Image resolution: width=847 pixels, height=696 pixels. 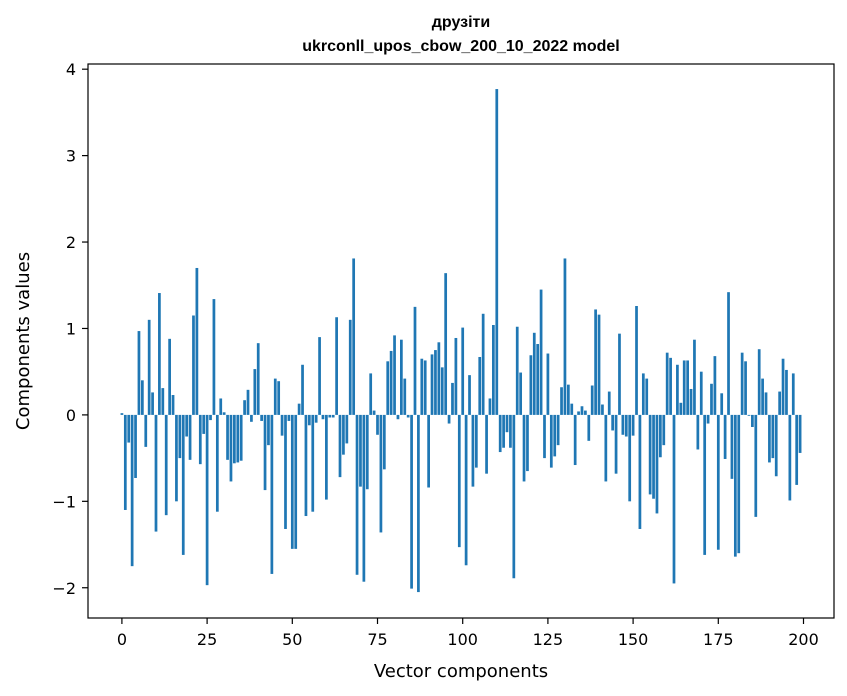 What do you see at coordinates (461, 22) in the screenshot?
I see `chart-title: друзіти` at bounding box center [461, 22].